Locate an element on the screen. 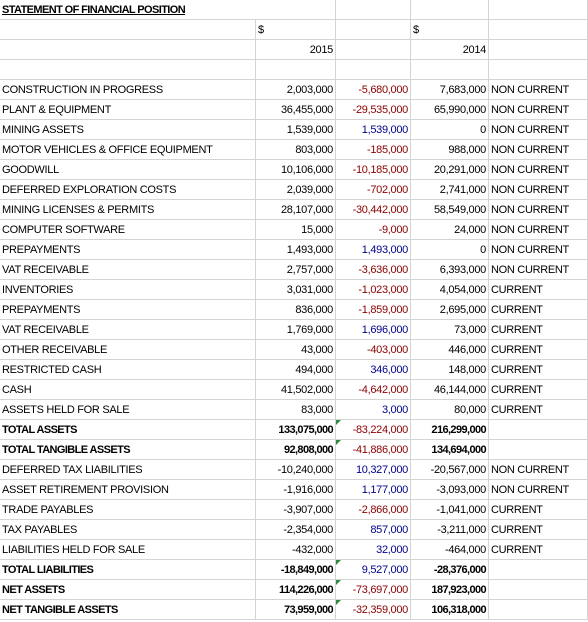  value-2014: 46,144,000 is located at coordinates (450, 390).